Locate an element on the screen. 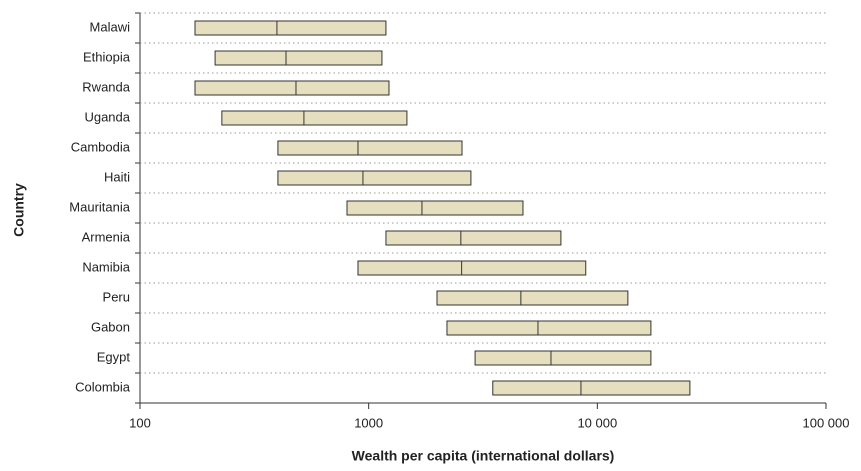 Image resolution: width=861 pixels, height=471 pixels. x-tick-label: 10 000 is located at coordinates (597, 422).